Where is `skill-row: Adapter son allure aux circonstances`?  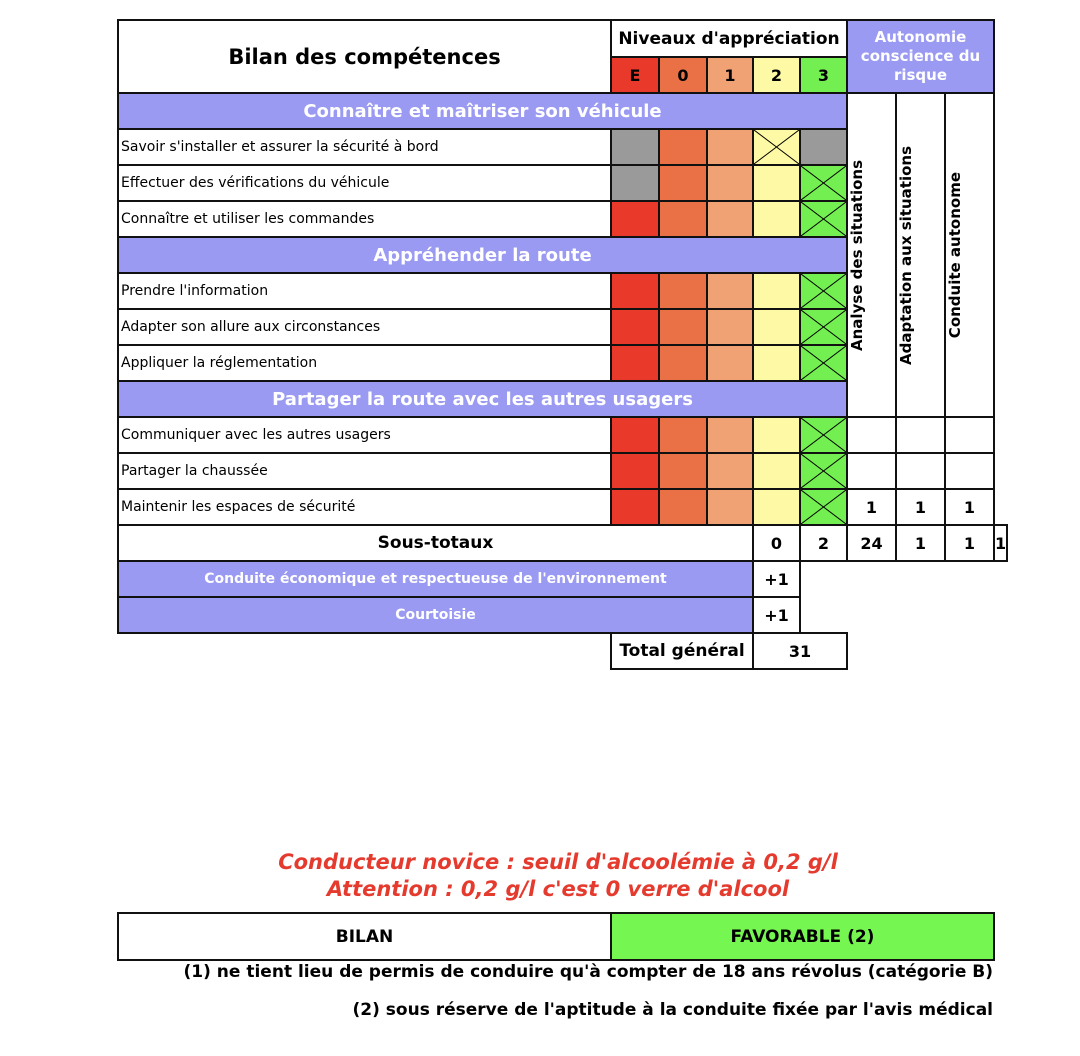 skill-row: Adapter son allure aux circonstances is located at coordinates (562, 327).